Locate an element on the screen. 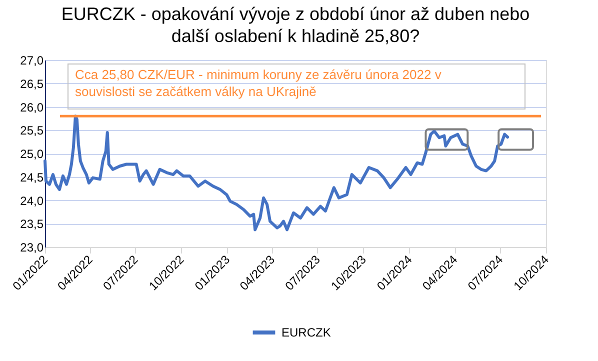 The image size is (598, 361). chart-title: EURCZK - opakování vývoje z období únor až duben nebo další oslabení k hladině 25,80? is located at coordinates (295, 25).